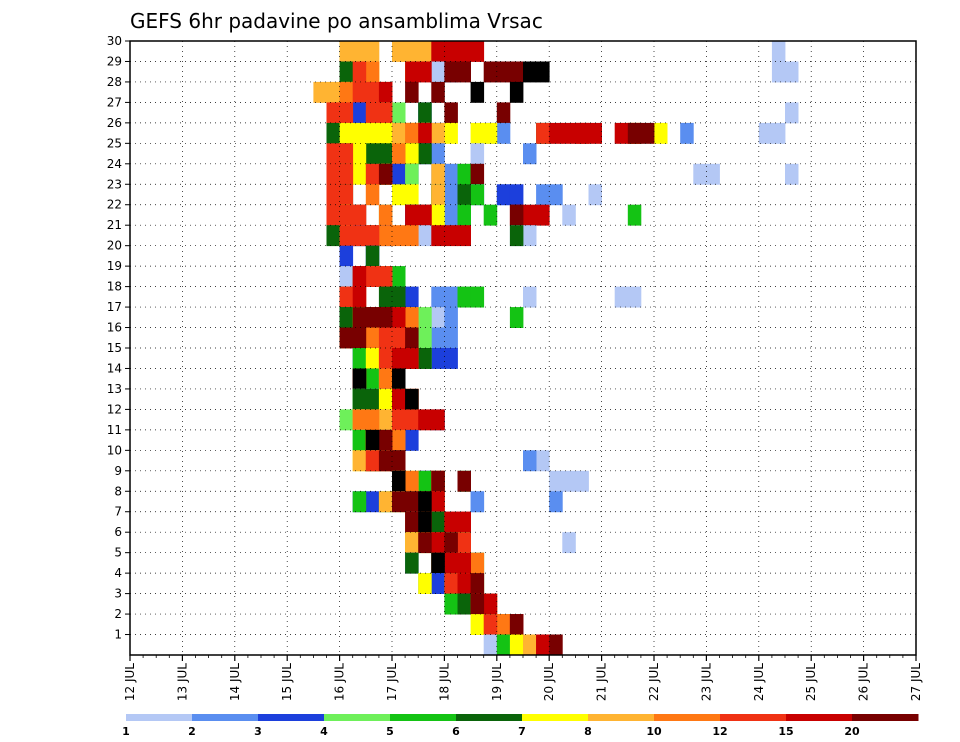 The width and height of the screenshot is (960, 742). What do you see at coordinates (114, 307) in the screenshot?
I see `y-tick-label: 17` at bounding box center [114, 307].